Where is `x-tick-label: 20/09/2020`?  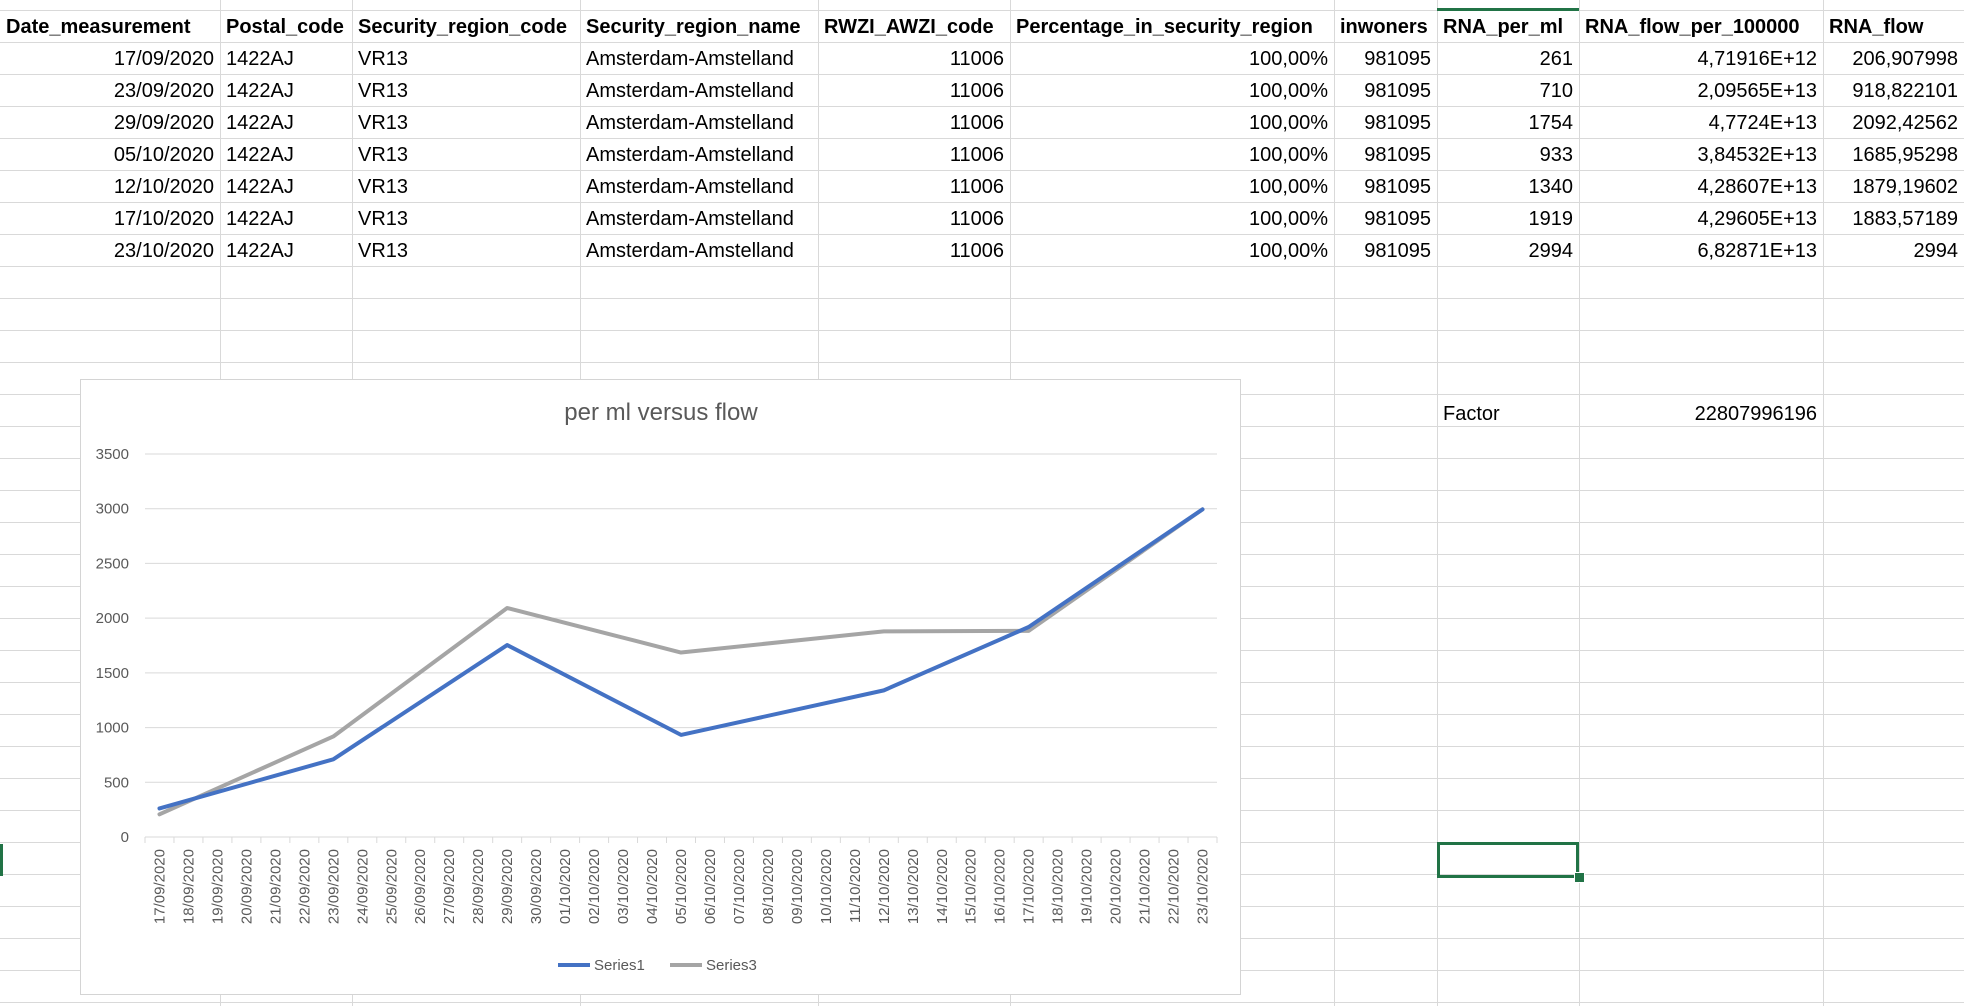
x-tick-label: 20/09/2020 is located at coordinates (246, 886).